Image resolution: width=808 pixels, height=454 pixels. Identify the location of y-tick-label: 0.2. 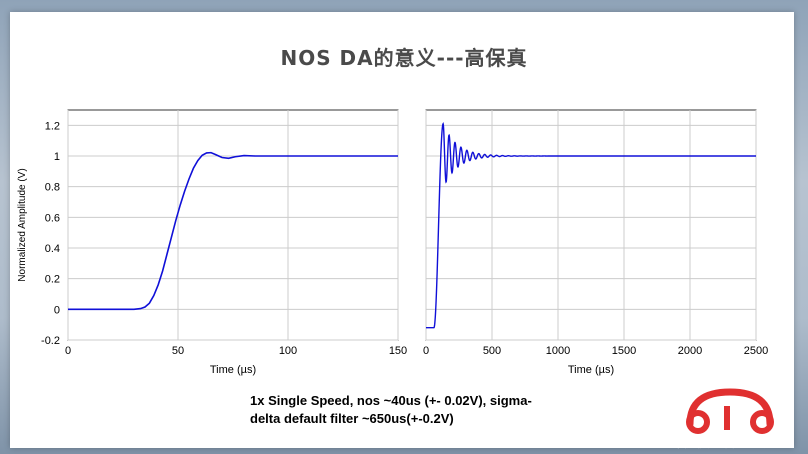
(52, 280).